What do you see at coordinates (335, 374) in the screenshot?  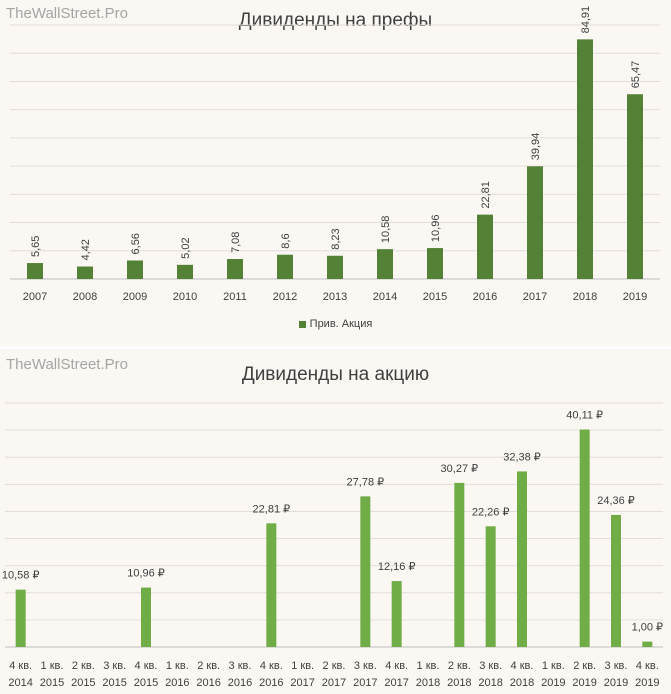 I see `chart-title-shares: Дивиденды на акцию` at bounding box center [335, 374].